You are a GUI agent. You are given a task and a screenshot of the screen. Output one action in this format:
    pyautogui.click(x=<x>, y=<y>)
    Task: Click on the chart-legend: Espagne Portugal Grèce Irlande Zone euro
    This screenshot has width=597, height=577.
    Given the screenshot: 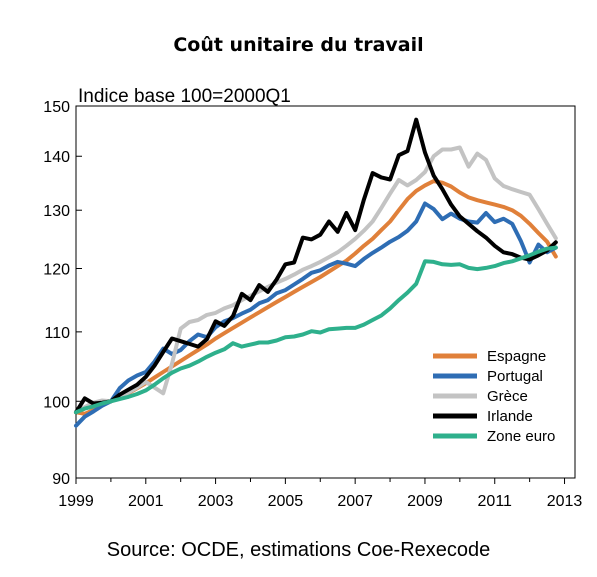 What is the action you would take?
    pyautogui.click(x=494, y=396)
    